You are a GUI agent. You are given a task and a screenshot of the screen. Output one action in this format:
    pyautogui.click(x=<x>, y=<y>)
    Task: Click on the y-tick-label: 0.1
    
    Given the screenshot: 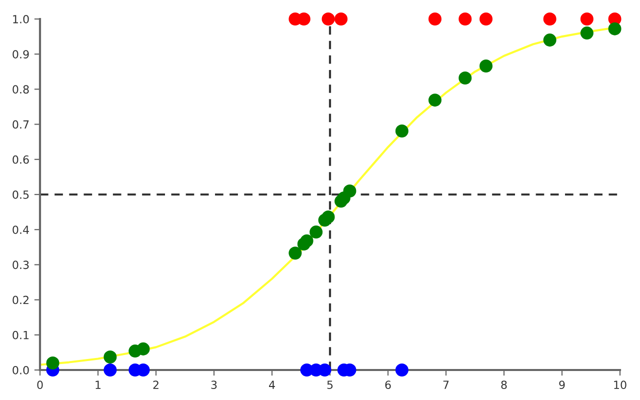 What is the action you would take?
    pyautogui.click(x=20, y=335)
    